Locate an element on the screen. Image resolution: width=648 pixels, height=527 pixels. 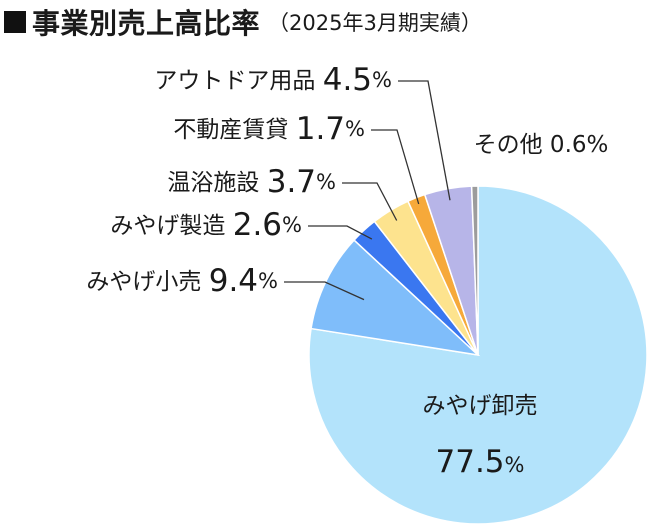
label-slice-4: 温浴施設 3.7% is located at coordinates (282, 192).